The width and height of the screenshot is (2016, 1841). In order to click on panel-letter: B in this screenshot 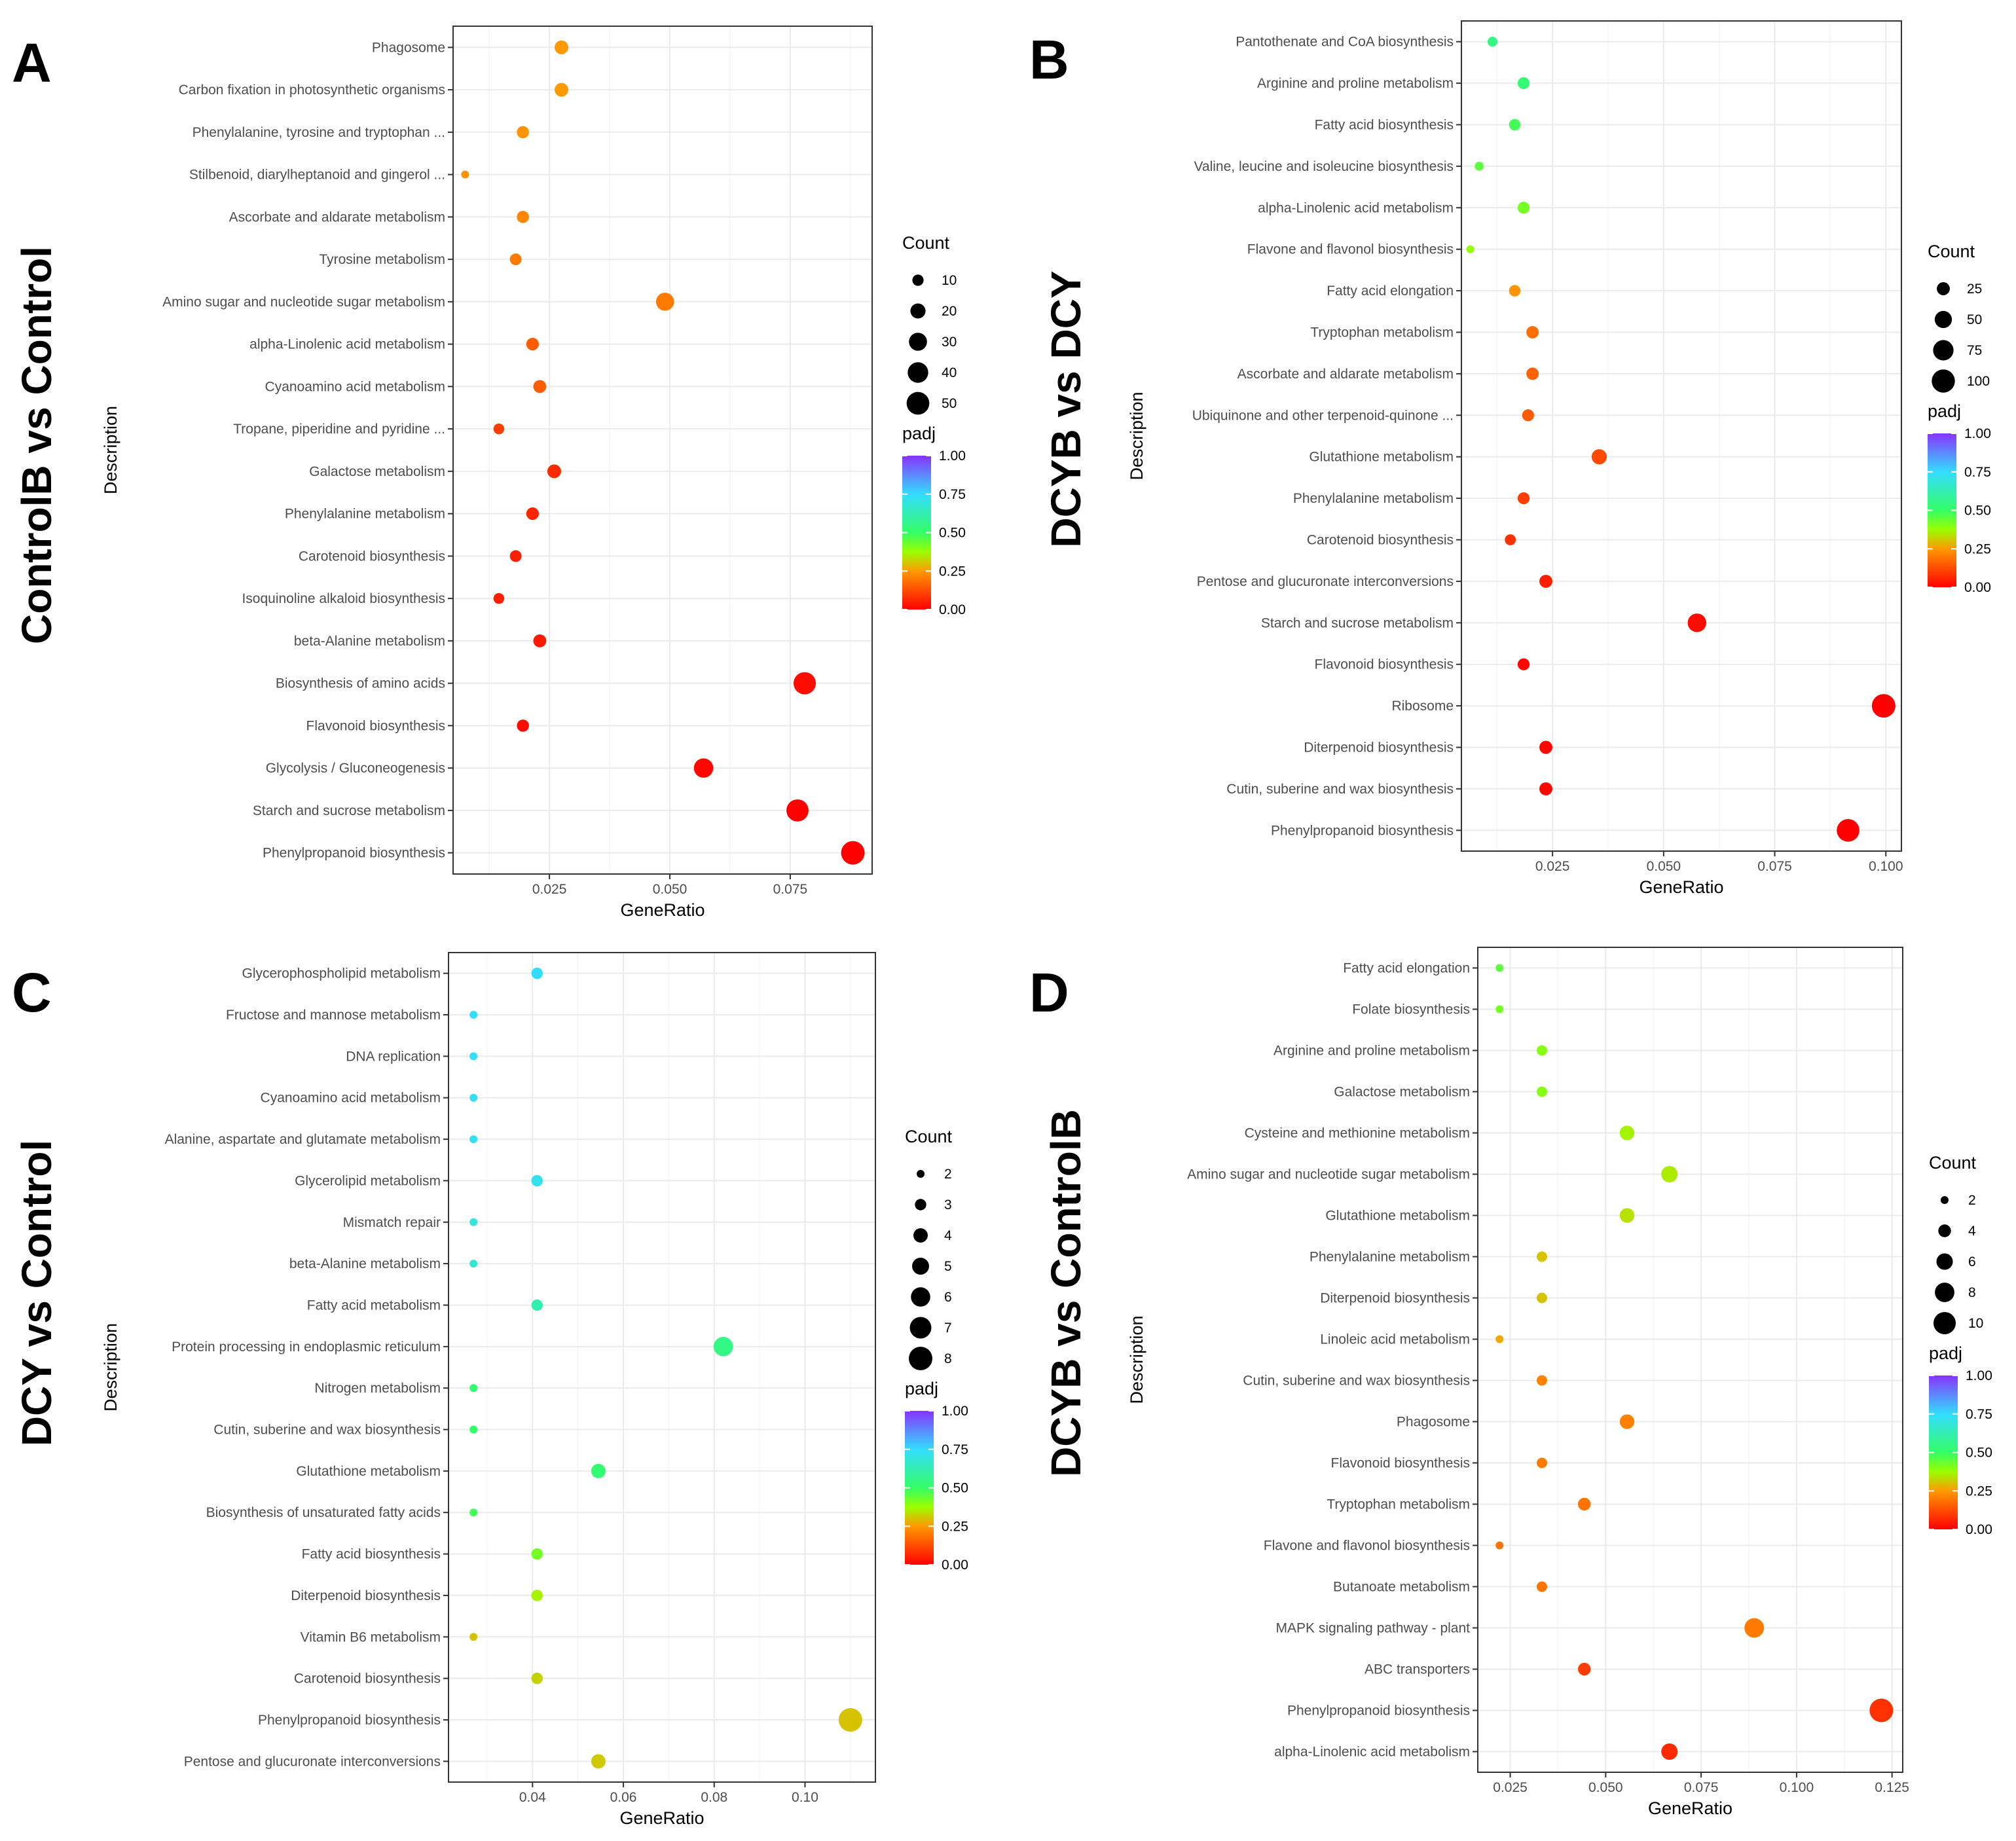, I will do `click(1049, 59)`.